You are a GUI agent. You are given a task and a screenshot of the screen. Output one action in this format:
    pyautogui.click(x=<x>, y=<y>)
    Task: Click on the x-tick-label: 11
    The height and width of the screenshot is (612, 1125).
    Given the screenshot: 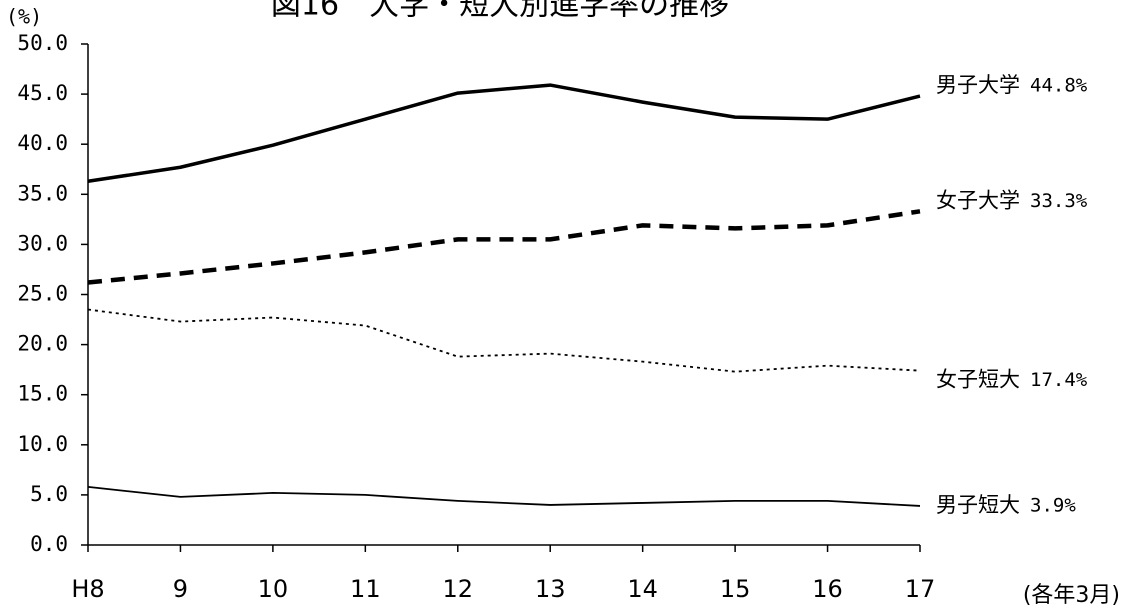 What is the action you would take?
    pyautogui.click(x=365, y=589)
    